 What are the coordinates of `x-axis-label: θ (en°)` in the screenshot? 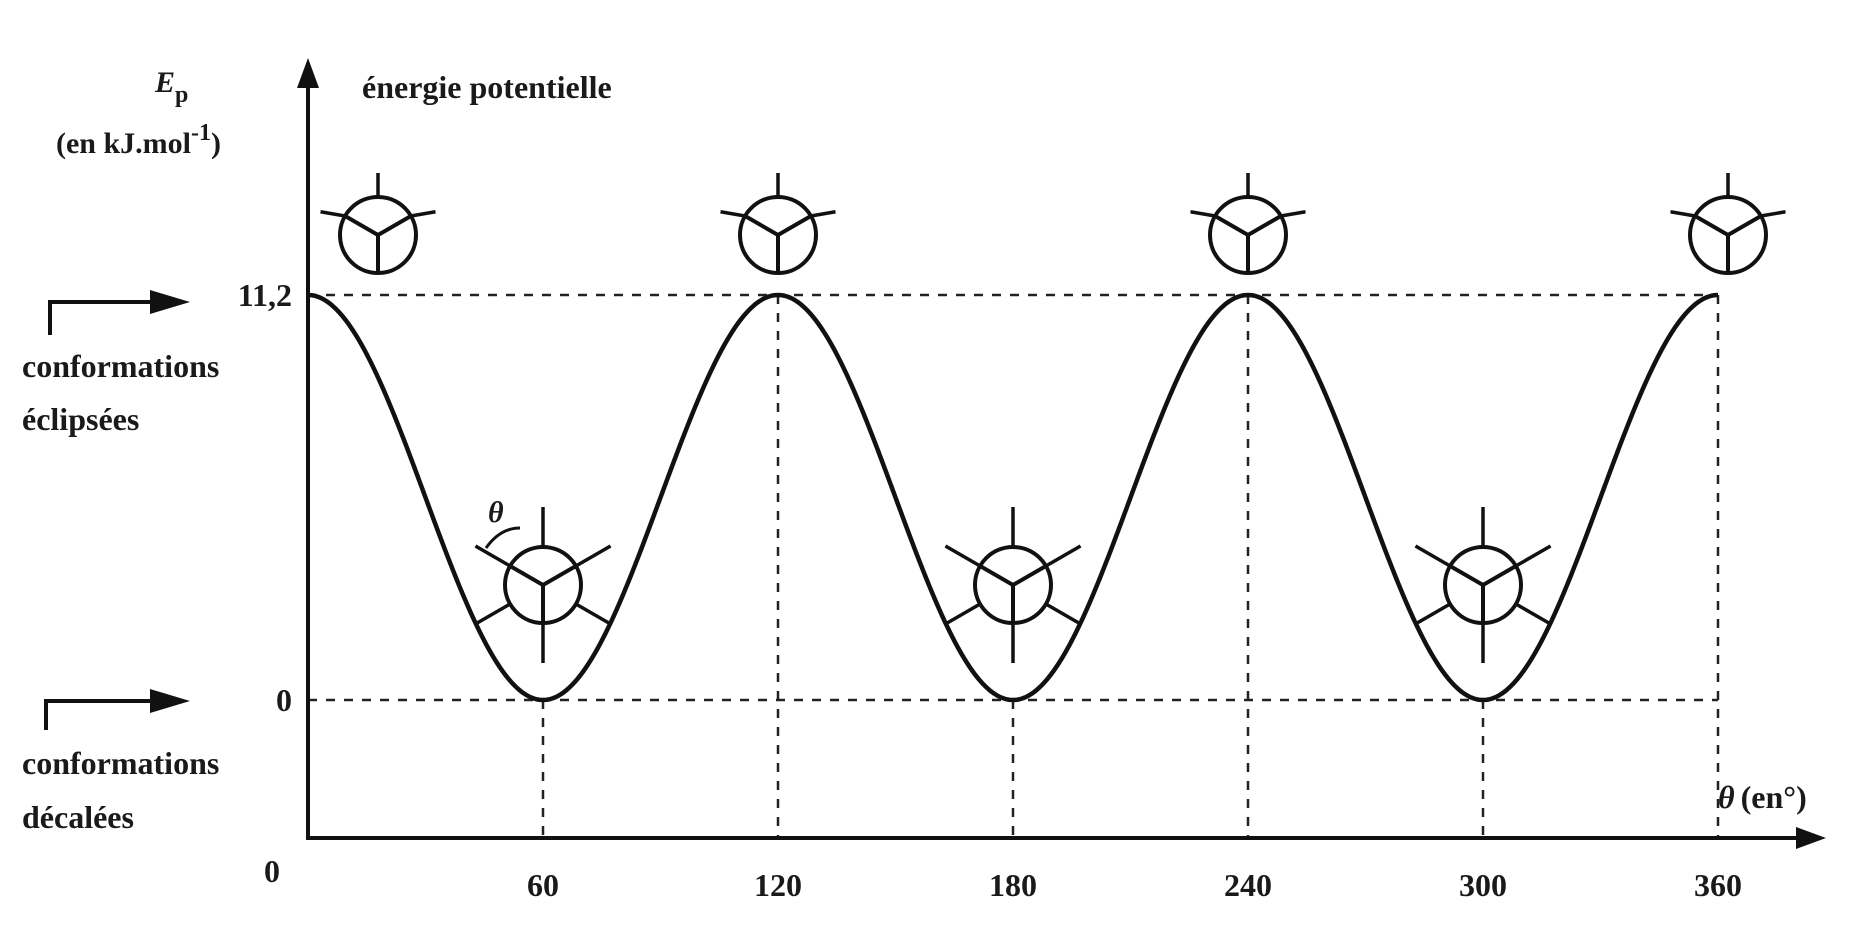 It's located at (1762, 797).